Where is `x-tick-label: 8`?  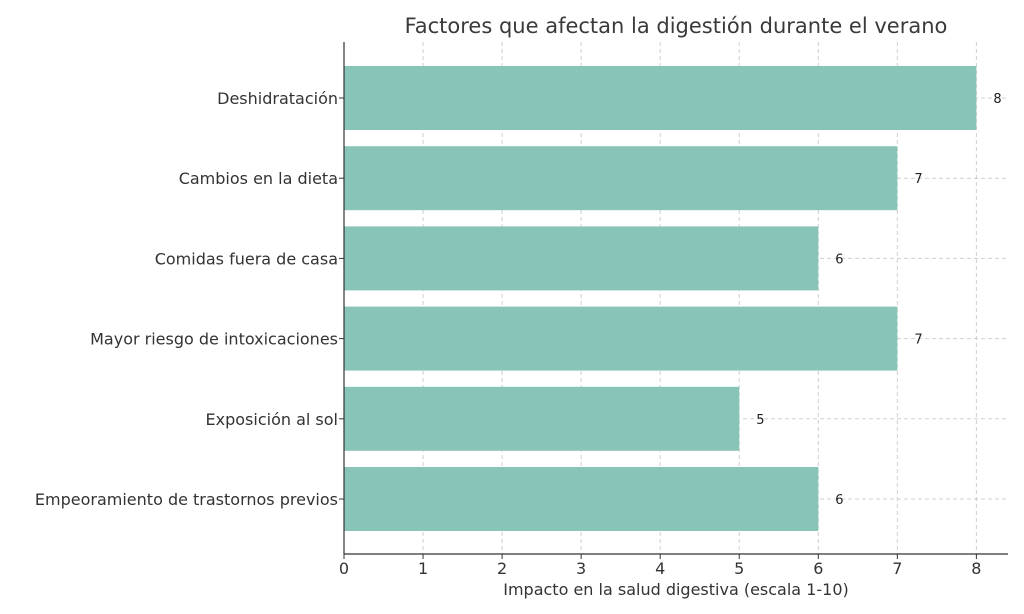
x-tick-label: 8 is located at coordinates (976, 568).